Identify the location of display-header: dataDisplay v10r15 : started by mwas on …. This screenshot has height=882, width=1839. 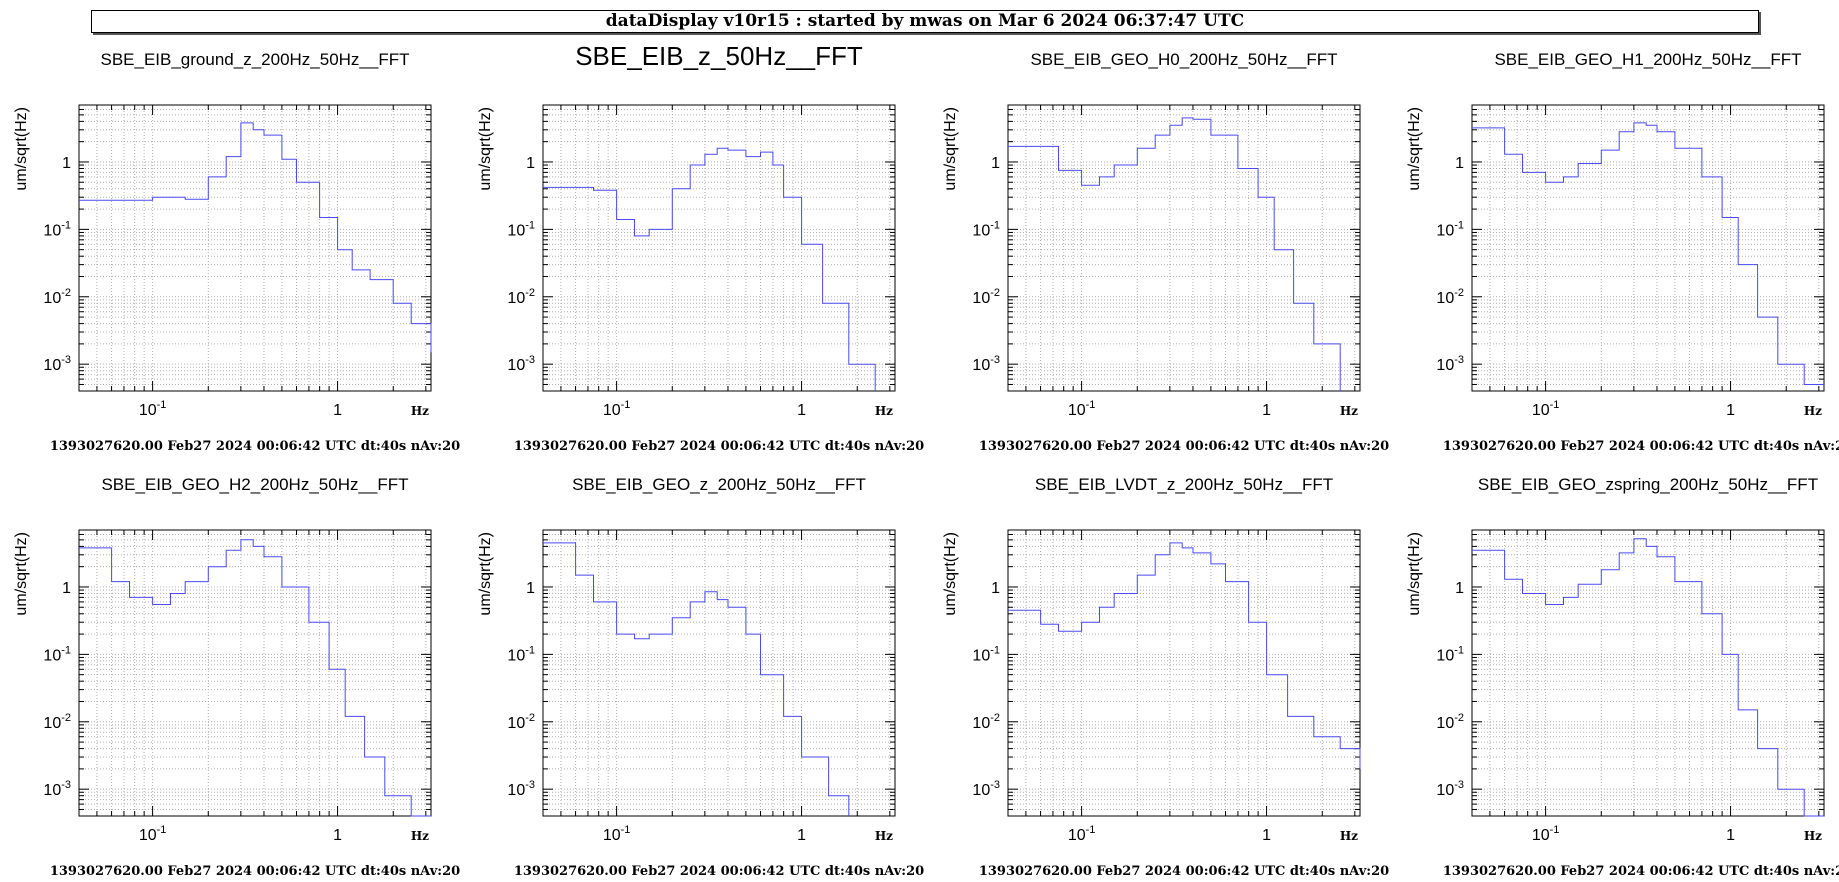
(925, 21).